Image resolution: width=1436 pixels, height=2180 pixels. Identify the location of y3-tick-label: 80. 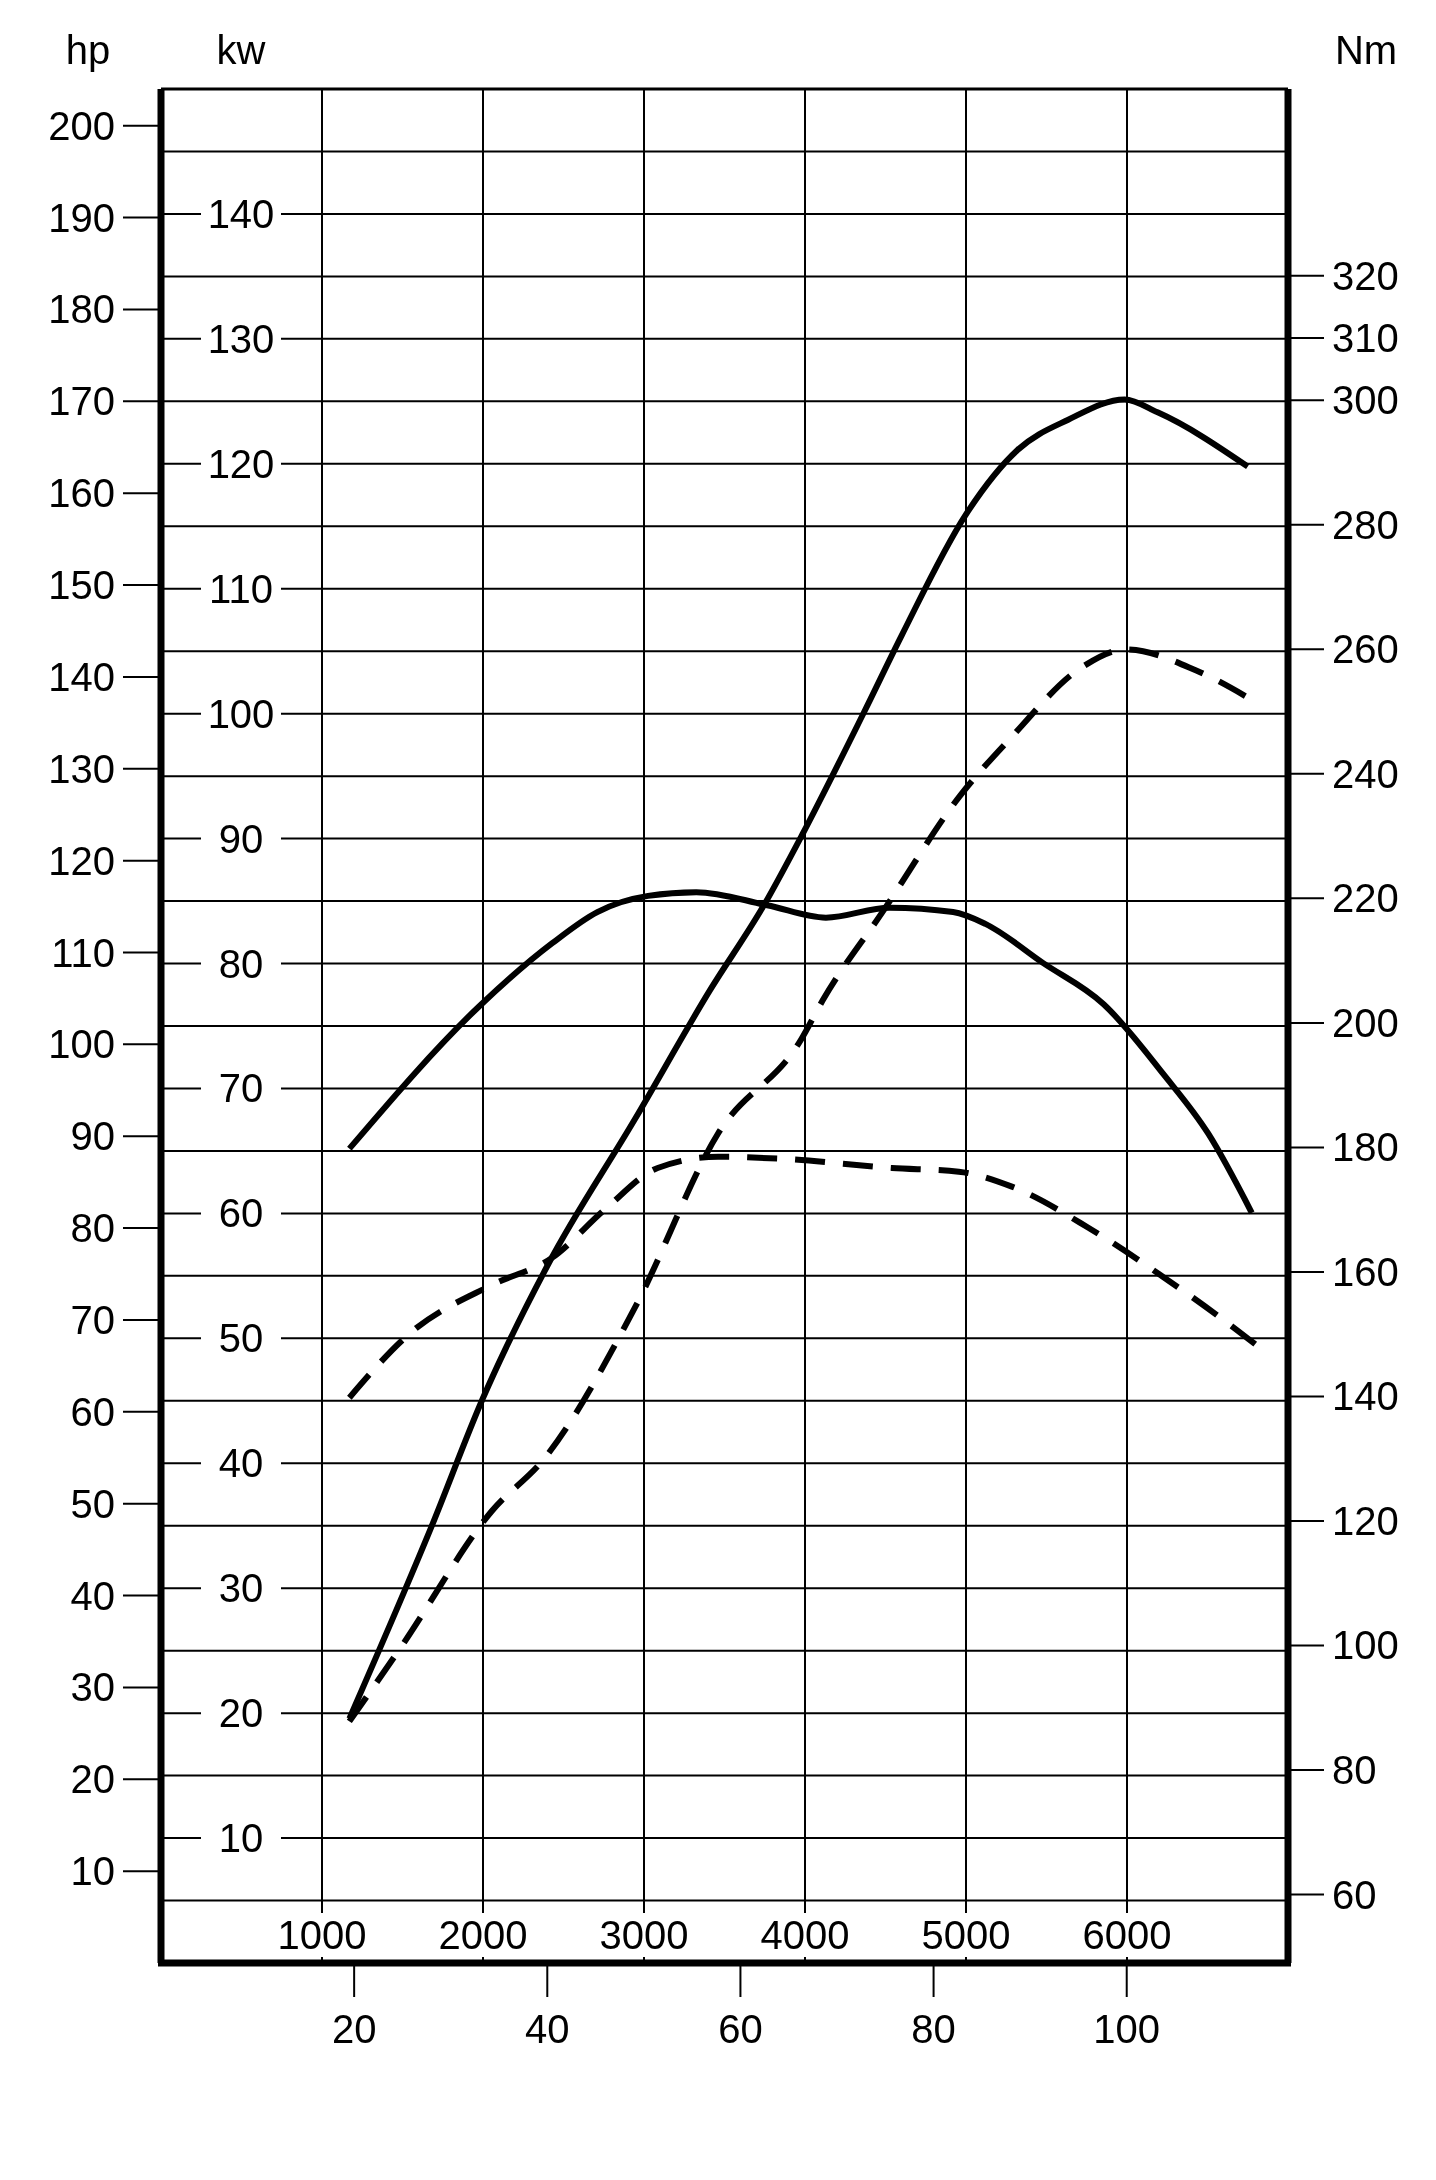
(241, 963).